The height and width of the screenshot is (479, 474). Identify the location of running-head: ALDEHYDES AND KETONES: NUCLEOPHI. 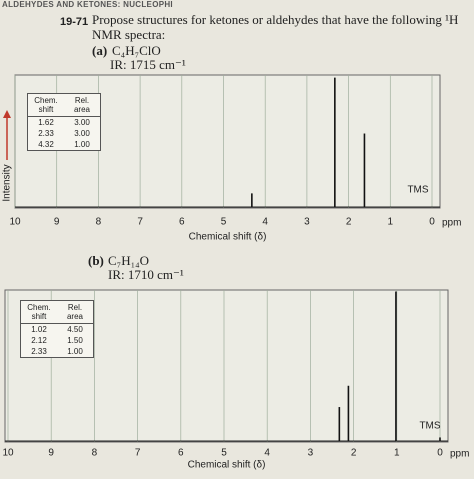
(87, 4).